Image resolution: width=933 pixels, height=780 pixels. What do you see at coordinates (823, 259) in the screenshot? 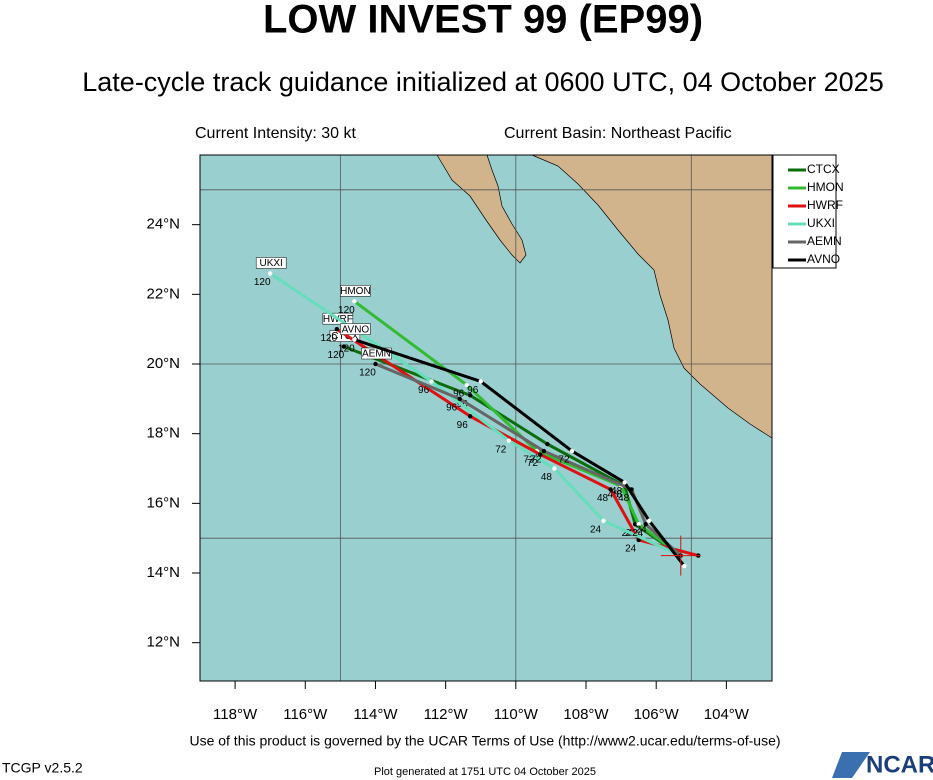
I see `legend-label: AVNO` at bounding box center [823, 259].